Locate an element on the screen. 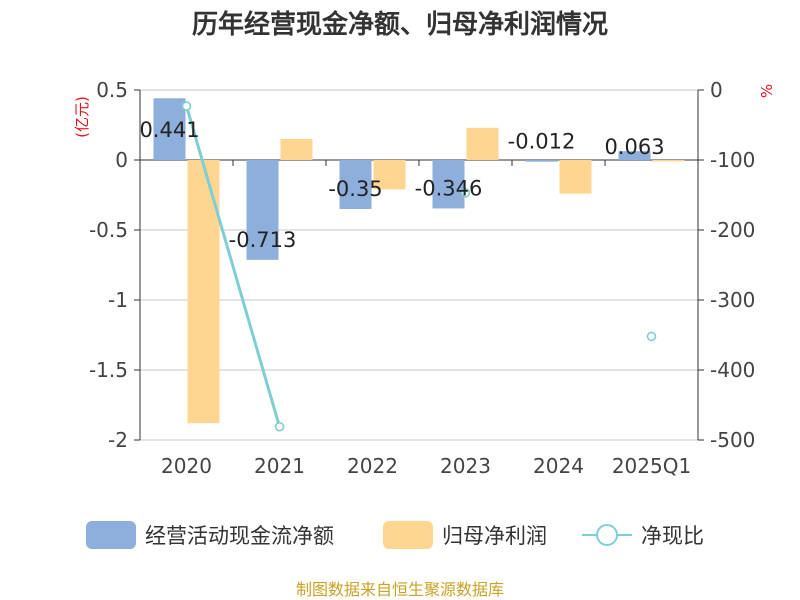  cashflow-value-label: -0.012 is located at coordinates (542, 142).